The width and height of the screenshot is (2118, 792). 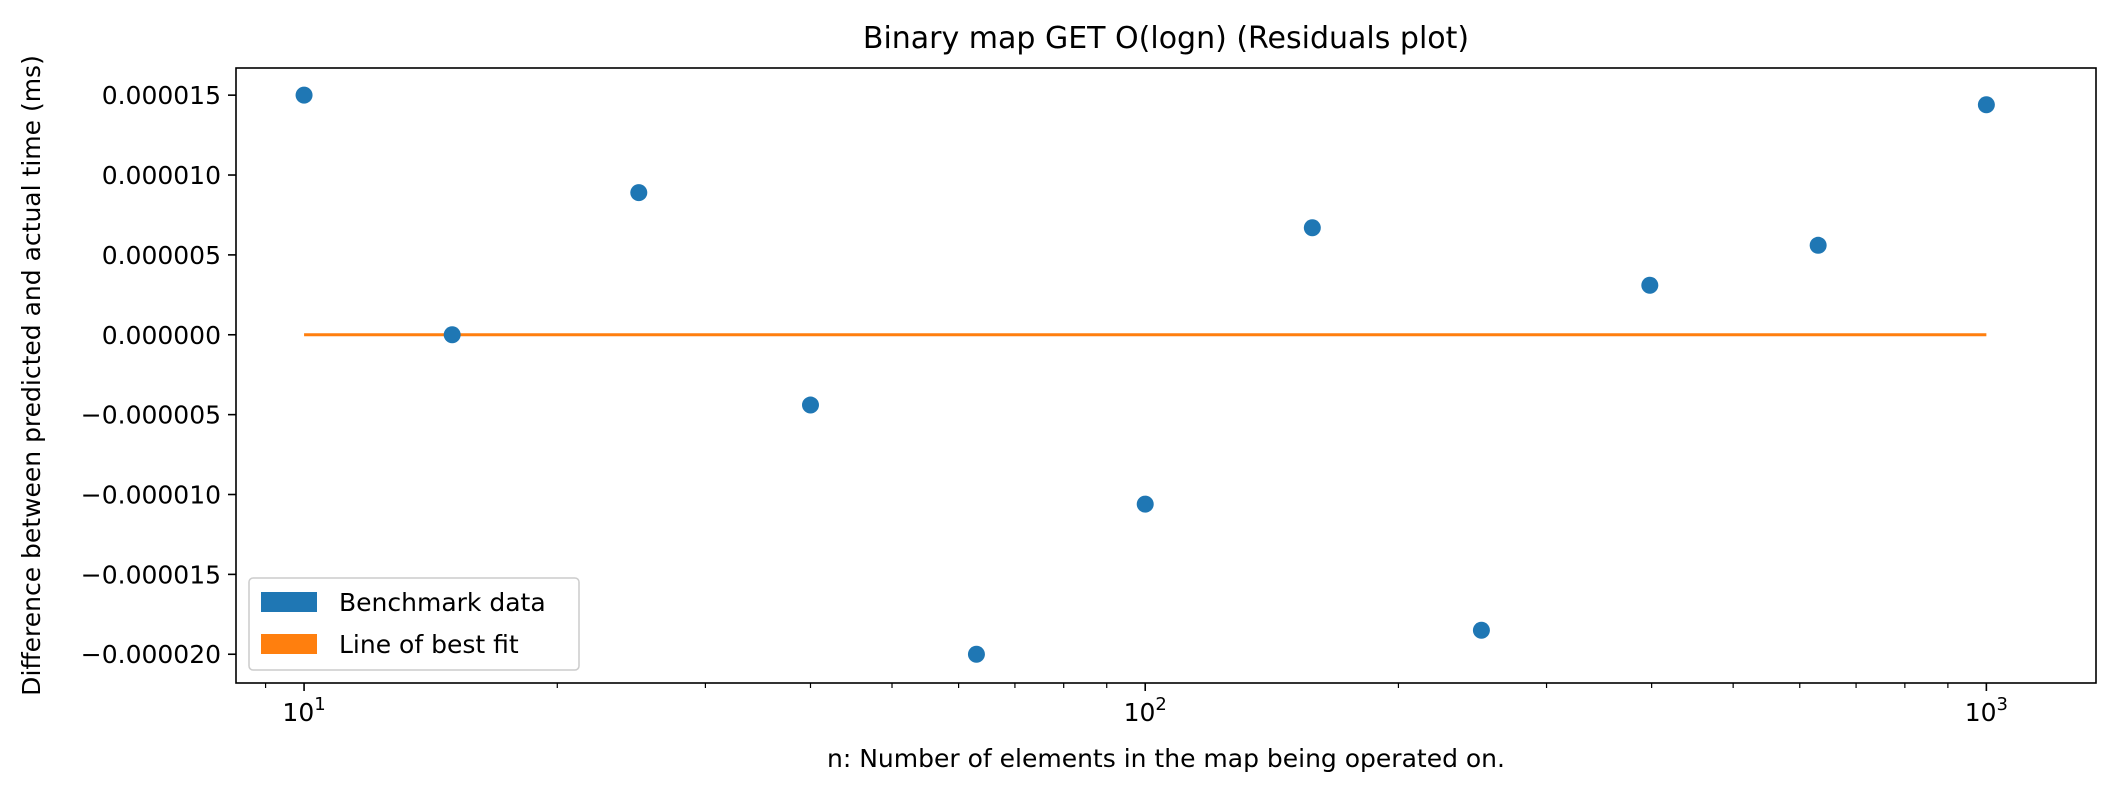 What do you see at coordinates (1166, 38) in the screenshot?
I see `chart-title: Binary map GET O(logn) (Residuals plot)` at bounding box center [1166, 38].